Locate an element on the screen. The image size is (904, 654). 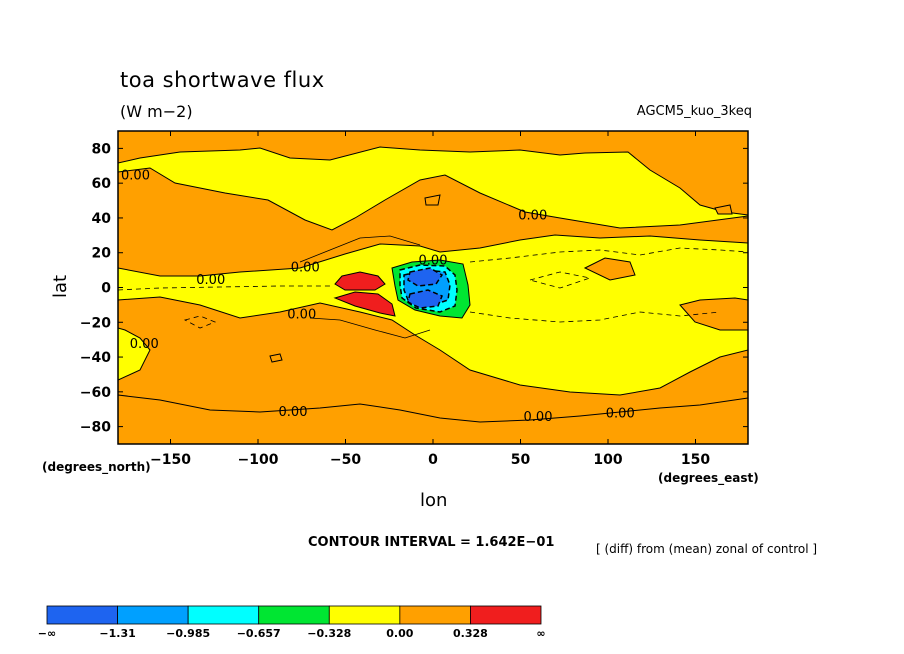
colorbar-label: −0.328 is located at coordinates (329, 633).